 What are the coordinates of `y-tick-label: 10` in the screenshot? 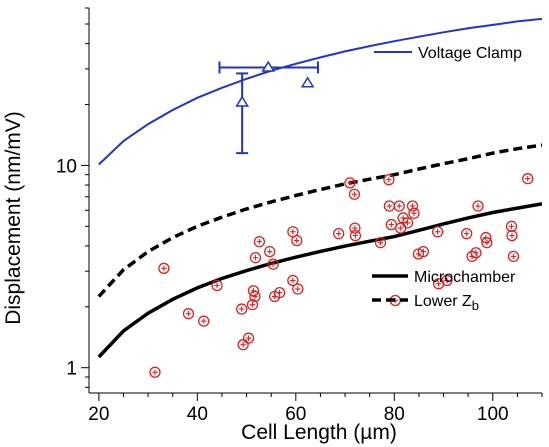 It's located at (66, 166).